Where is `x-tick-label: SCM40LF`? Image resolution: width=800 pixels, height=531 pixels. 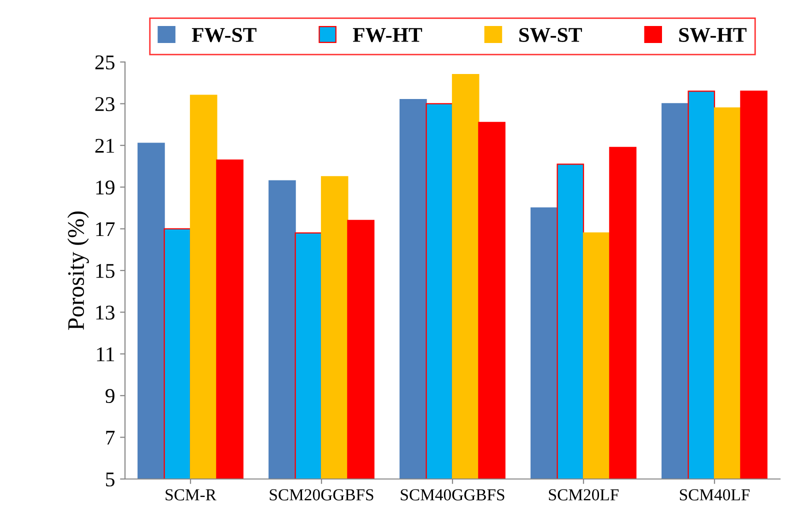
x-tick-label: SCM40LF is located at coordinates (715, 494).